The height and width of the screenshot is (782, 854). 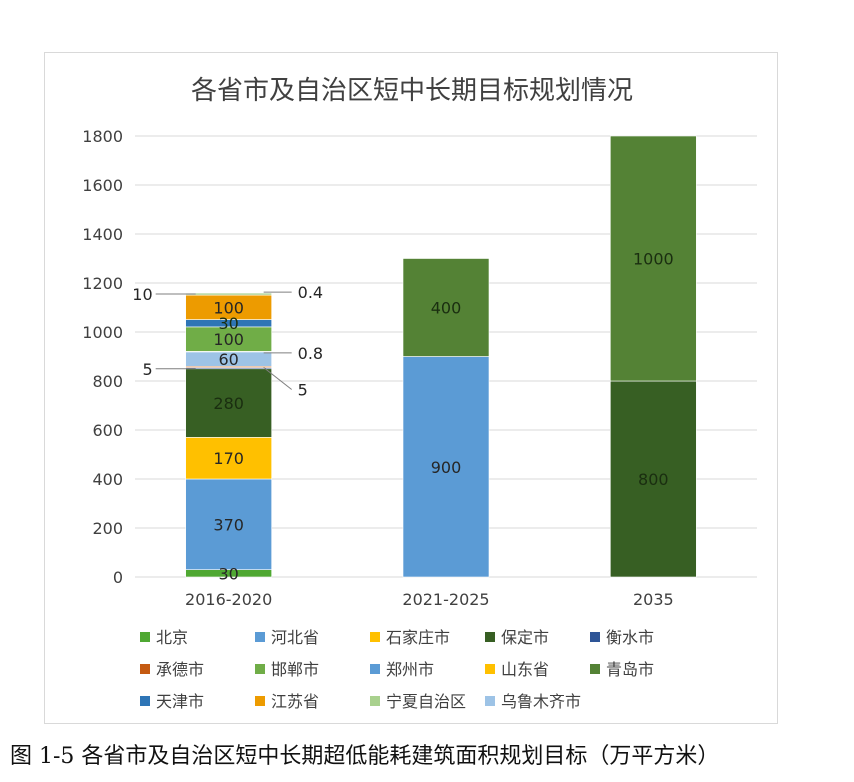 I want to click on chart-title: 各省市及自治区短中长期目标规划情况, so click(x=412, y=91).